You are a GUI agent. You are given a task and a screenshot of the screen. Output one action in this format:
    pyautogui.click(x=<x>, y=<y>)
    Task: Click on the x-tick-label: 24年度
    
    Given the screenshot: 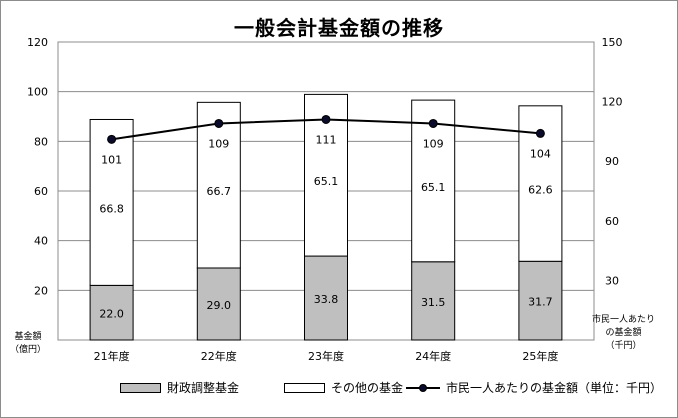 What is the action you would take?
    pyautogui.click(x=433, y=356)
    